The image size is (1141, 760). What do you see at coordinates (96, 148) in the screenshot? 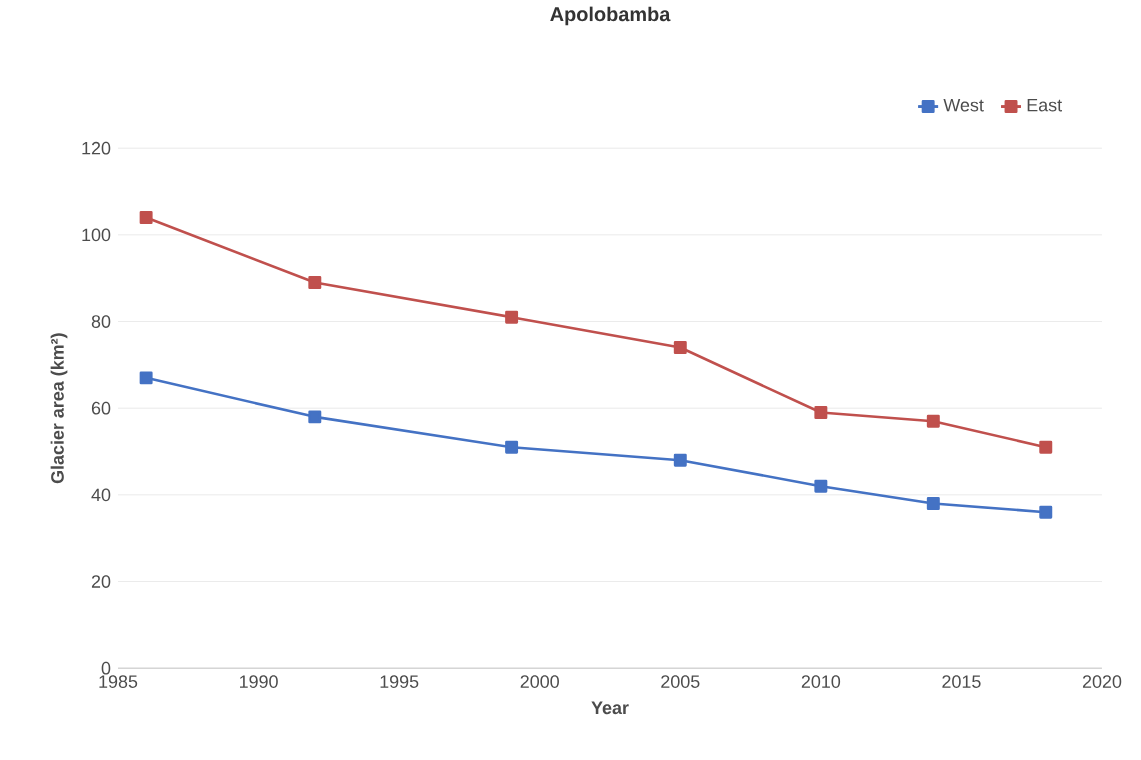
I see `y-tick-label: 120` at bounding box center [96, 148].